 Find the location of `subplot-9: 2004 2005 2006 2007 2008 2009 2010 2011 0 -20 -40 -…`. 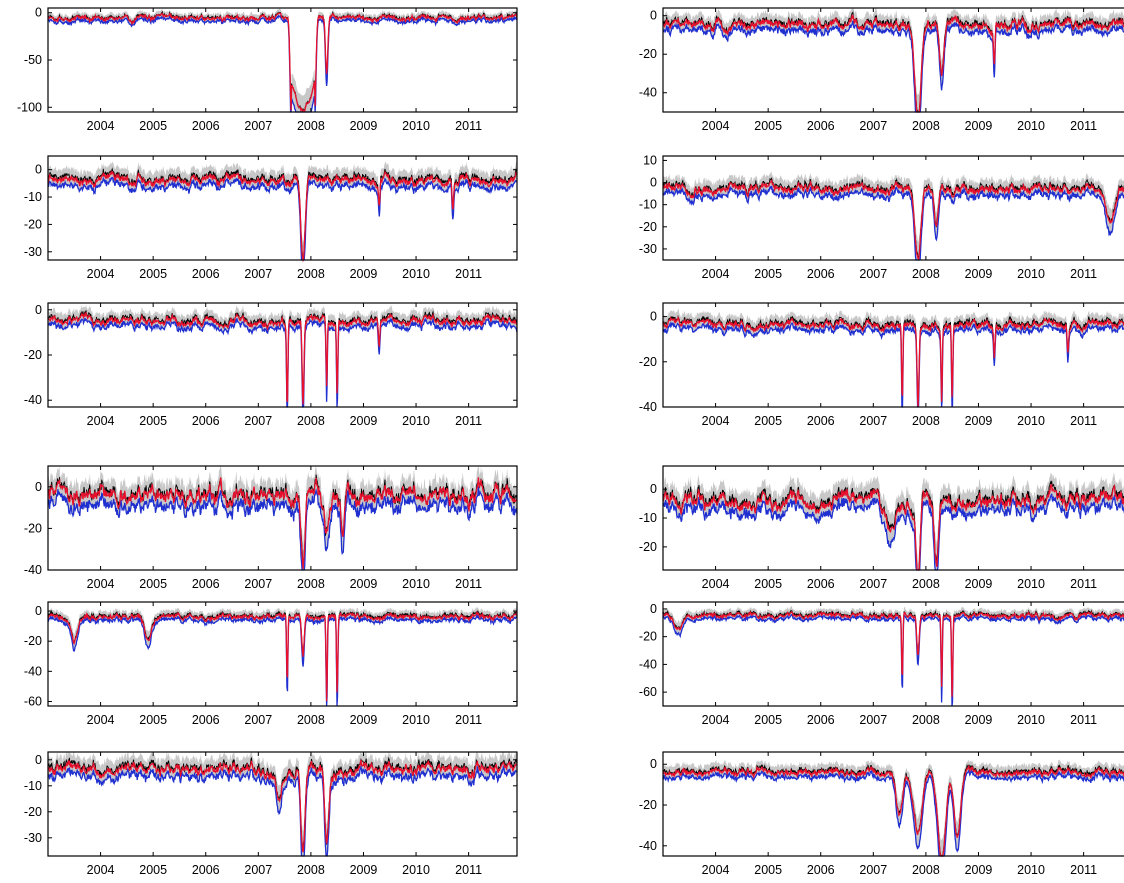

subplot-9: 2004 2005 2006 2007 2008 2009 2010 2011 0 -20 -40 -… is located at coordinates (271, 664).